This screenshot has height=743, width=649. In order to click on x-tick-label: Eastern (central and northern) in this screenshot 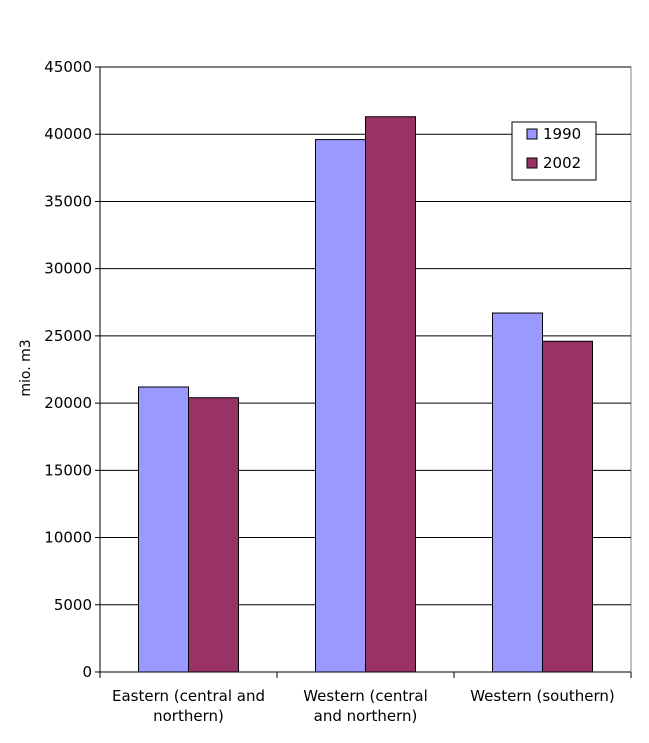, I will do `click(188, 706)`.